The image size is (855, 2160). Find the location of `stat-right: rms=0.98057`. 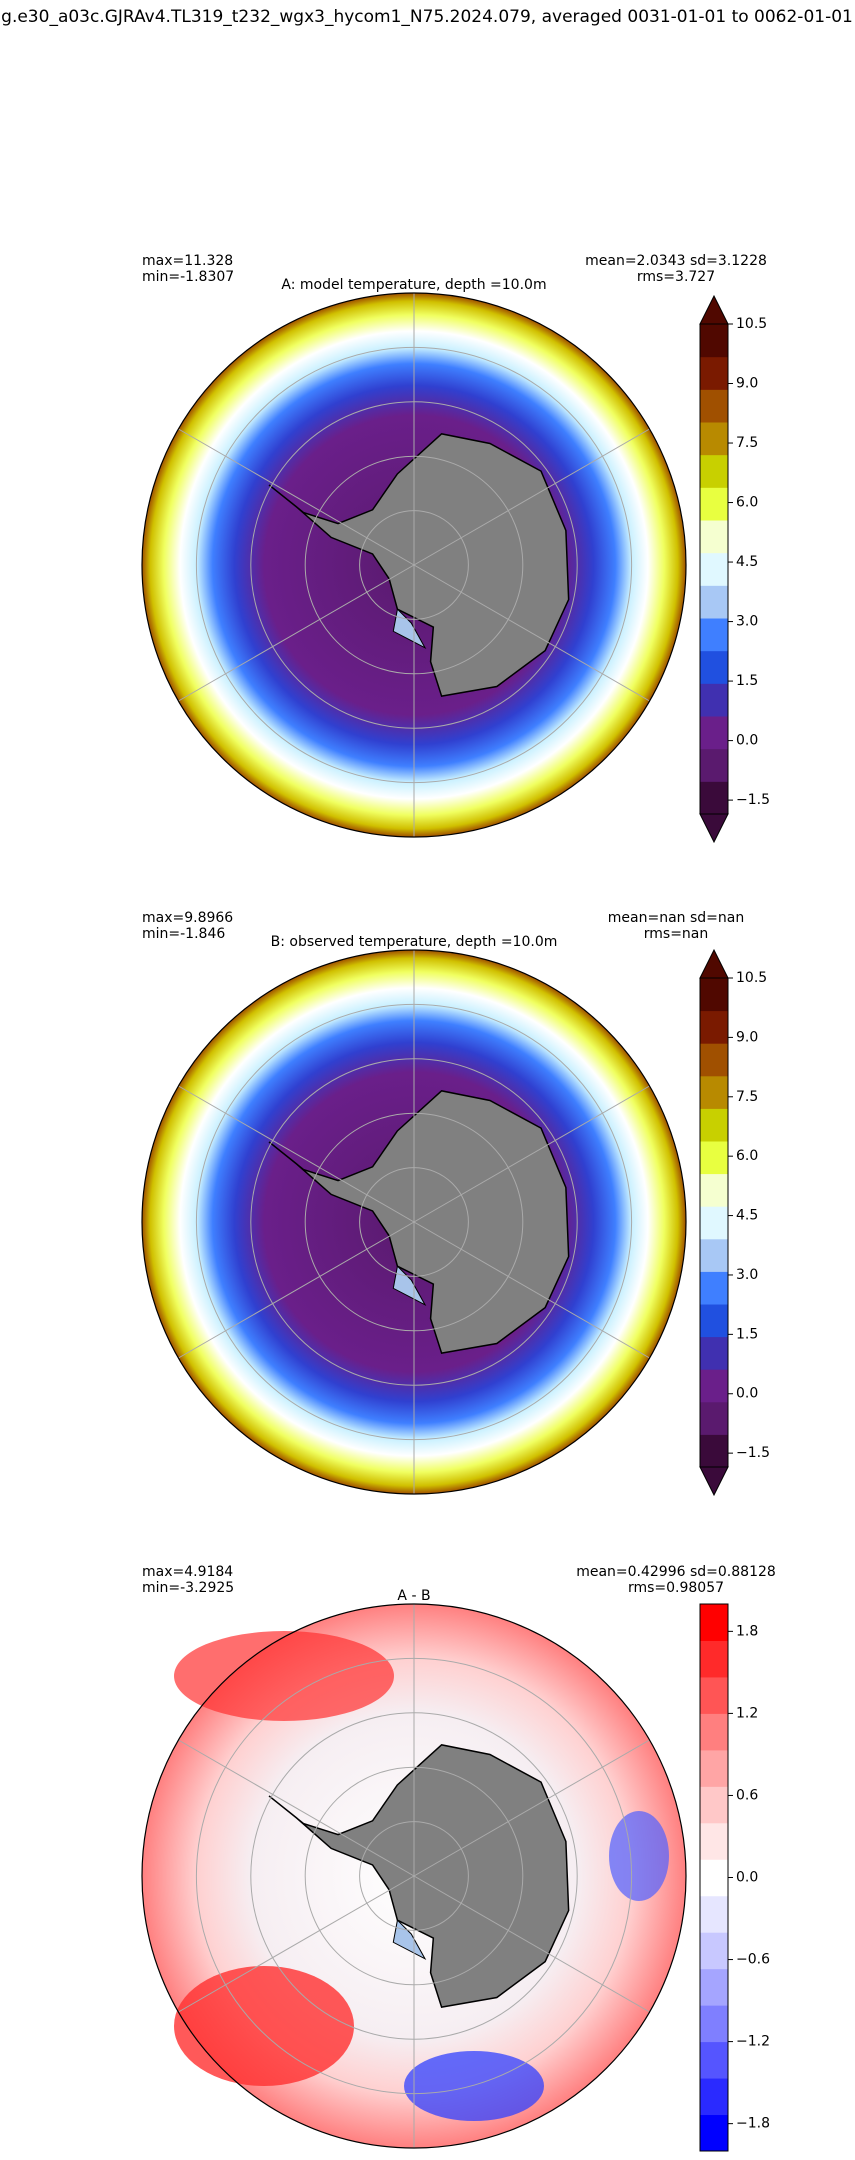

stat-right: rms=0.98057 is located at coordinates (676, 1588).